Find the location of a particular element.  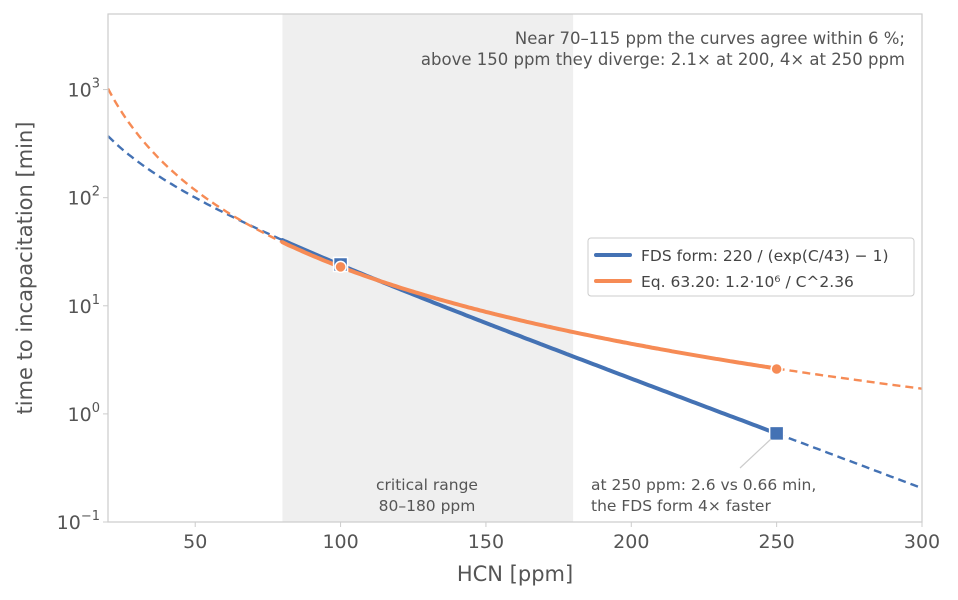

y-ticks: 10⁻¹ 10⁰ 10¹ 10² 10³ is located at coordinates (82, 305).